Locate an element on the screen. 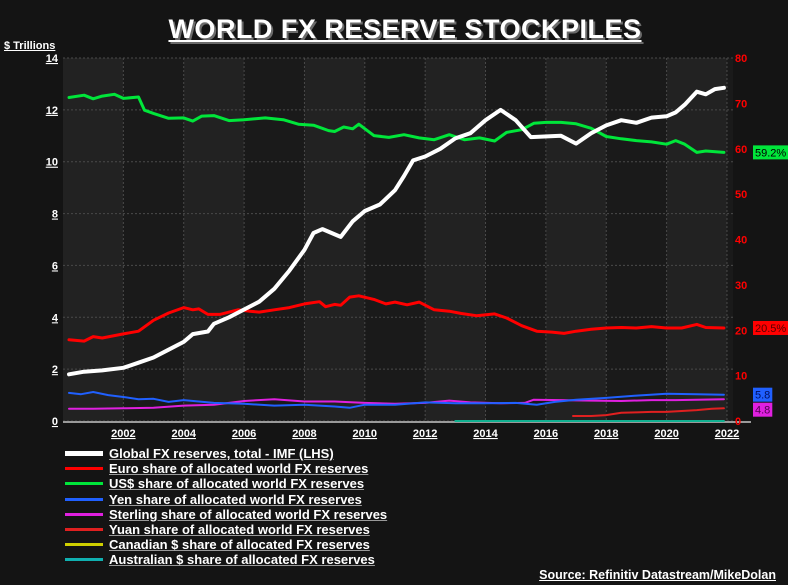  end-value-label: 59.2% is located at coordinates (770, 153).